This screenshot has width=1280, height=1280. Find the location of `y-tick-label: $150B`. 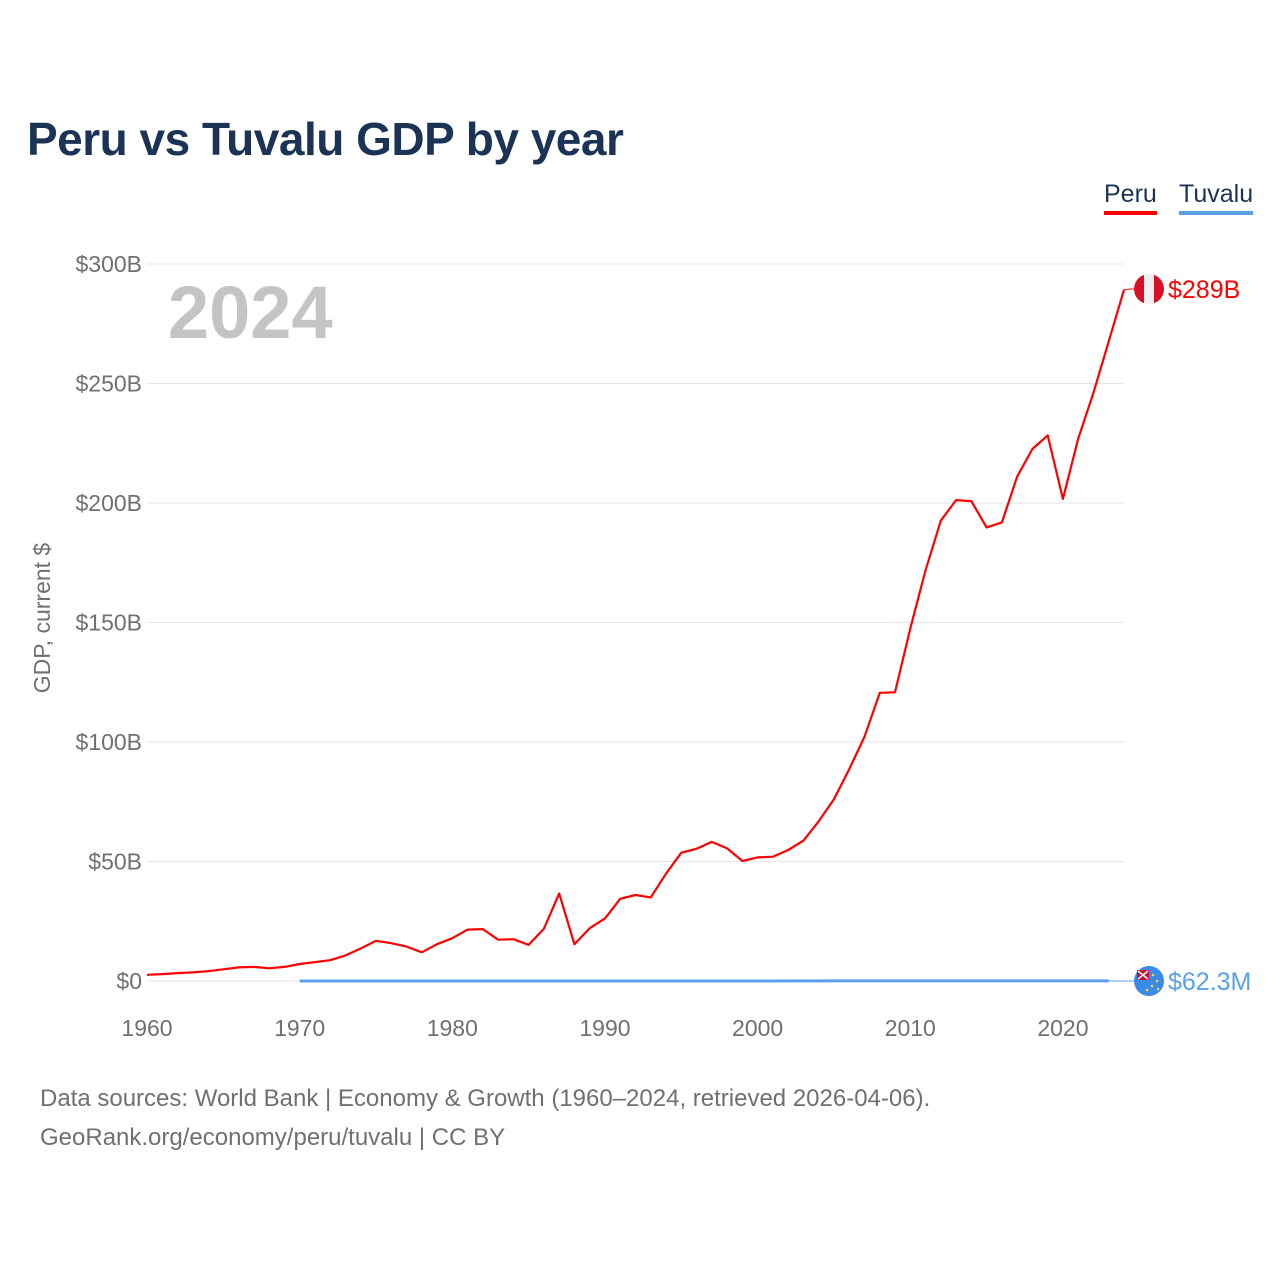

y-tick-label: $150B is located at coordinates (108, 623).